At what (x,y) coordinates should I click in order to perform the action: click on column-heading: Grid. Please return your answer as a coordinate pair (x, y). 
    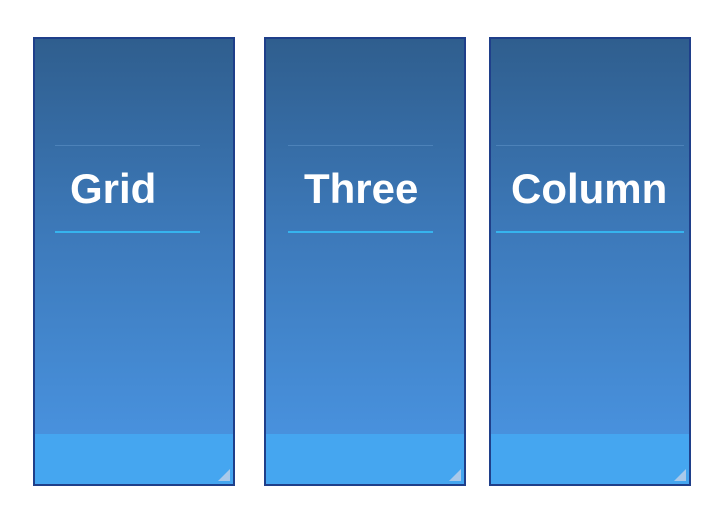
    Looking at the image, I should click on (113, 188).